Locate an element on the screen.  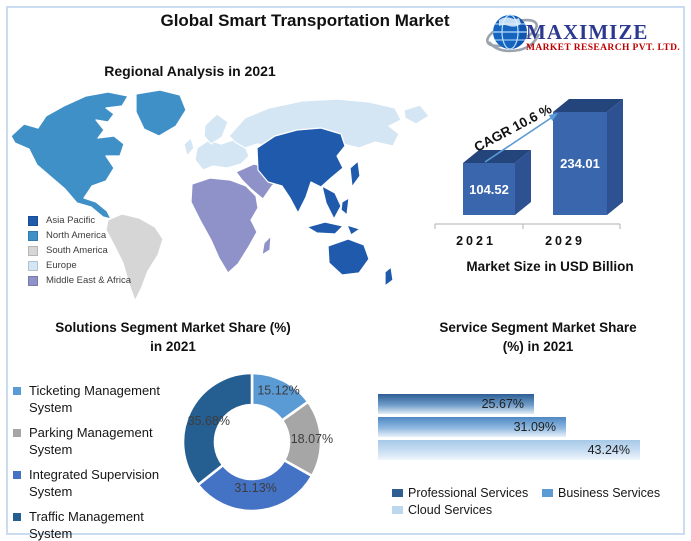
company-logo: MAXIMIZE MARKET RESEARCH PVT. LTD. is located at coordinates (583, 35).